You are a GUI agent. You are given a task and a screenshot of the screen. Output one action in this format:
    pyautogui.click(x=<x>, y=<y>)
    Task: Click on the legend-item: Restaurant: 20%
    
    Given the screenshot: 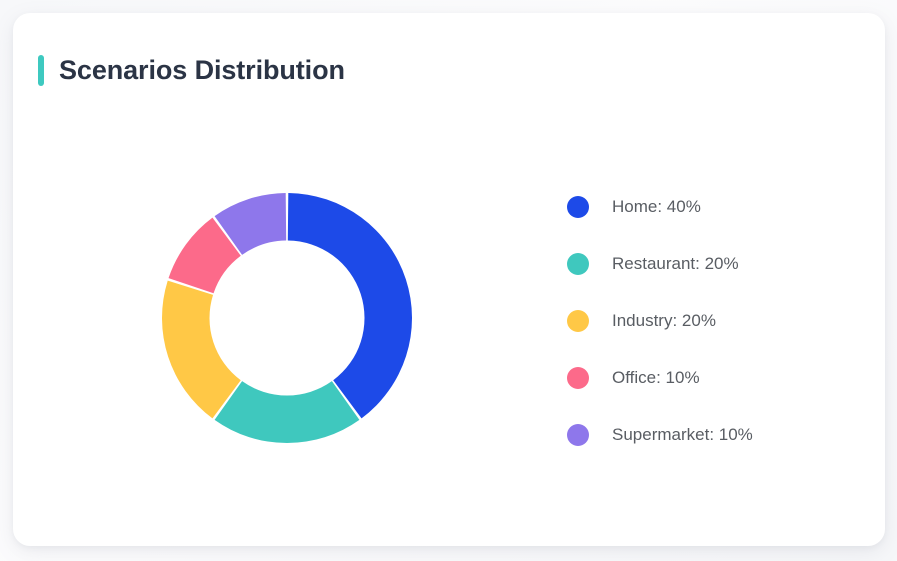 What is the action you would take?
    pyautogui.click(x=717, y=264)
    